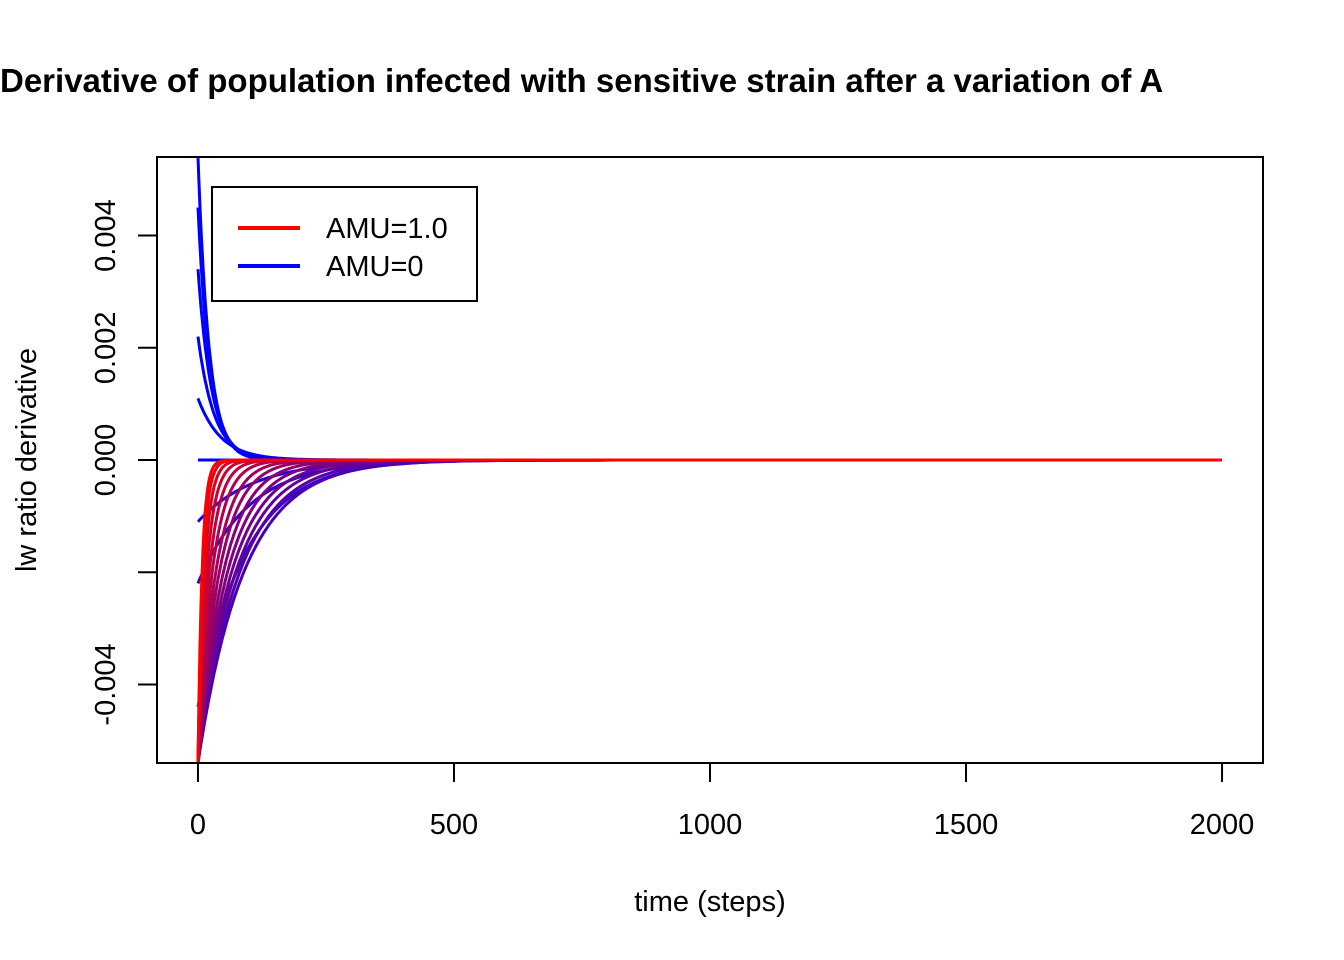  What do you see at coordinates (1222, 825) in the screenshot?
I see `x-tick-label: 2000` at bounding box center [1222, 825].